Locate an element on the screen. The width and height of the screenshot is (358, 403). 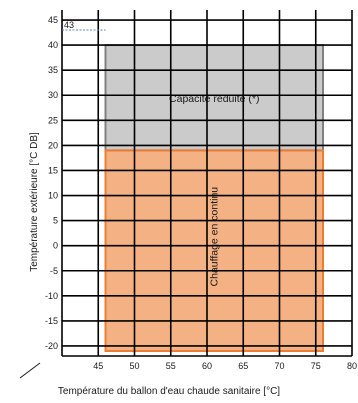
y-tick-label: 40 is located at coordinates (53, 45).